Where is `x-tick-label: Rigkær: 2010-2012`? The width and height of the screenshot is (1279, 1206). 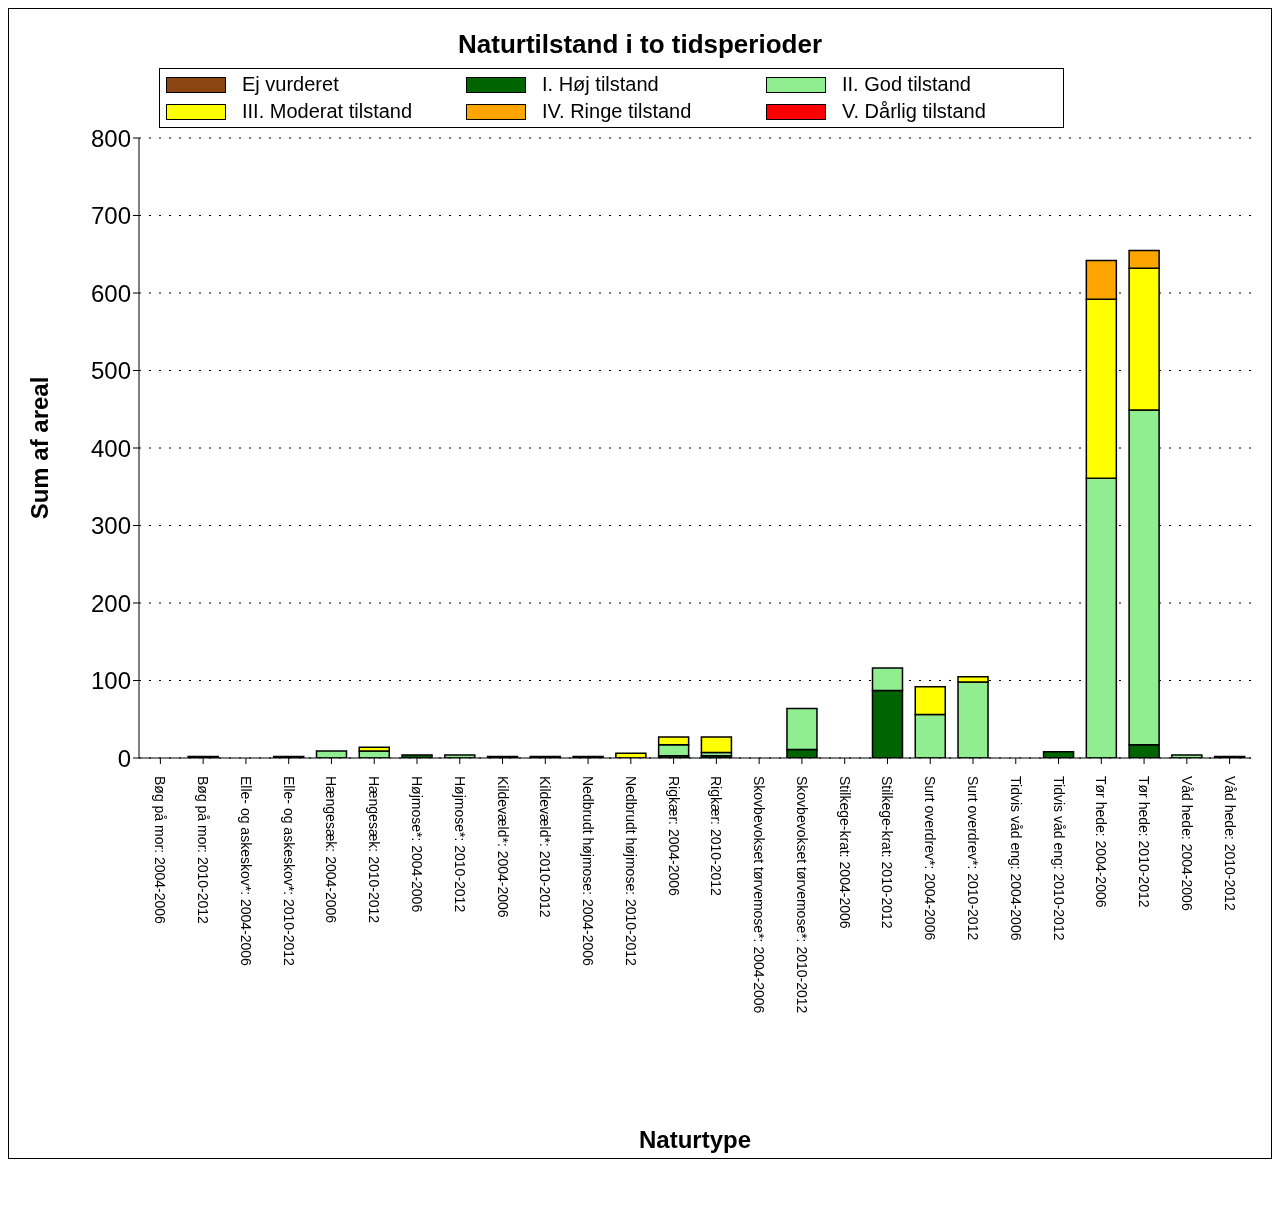
x-tick-label: Rigkær: 2010-2012 is located at coordinates (716, 836).